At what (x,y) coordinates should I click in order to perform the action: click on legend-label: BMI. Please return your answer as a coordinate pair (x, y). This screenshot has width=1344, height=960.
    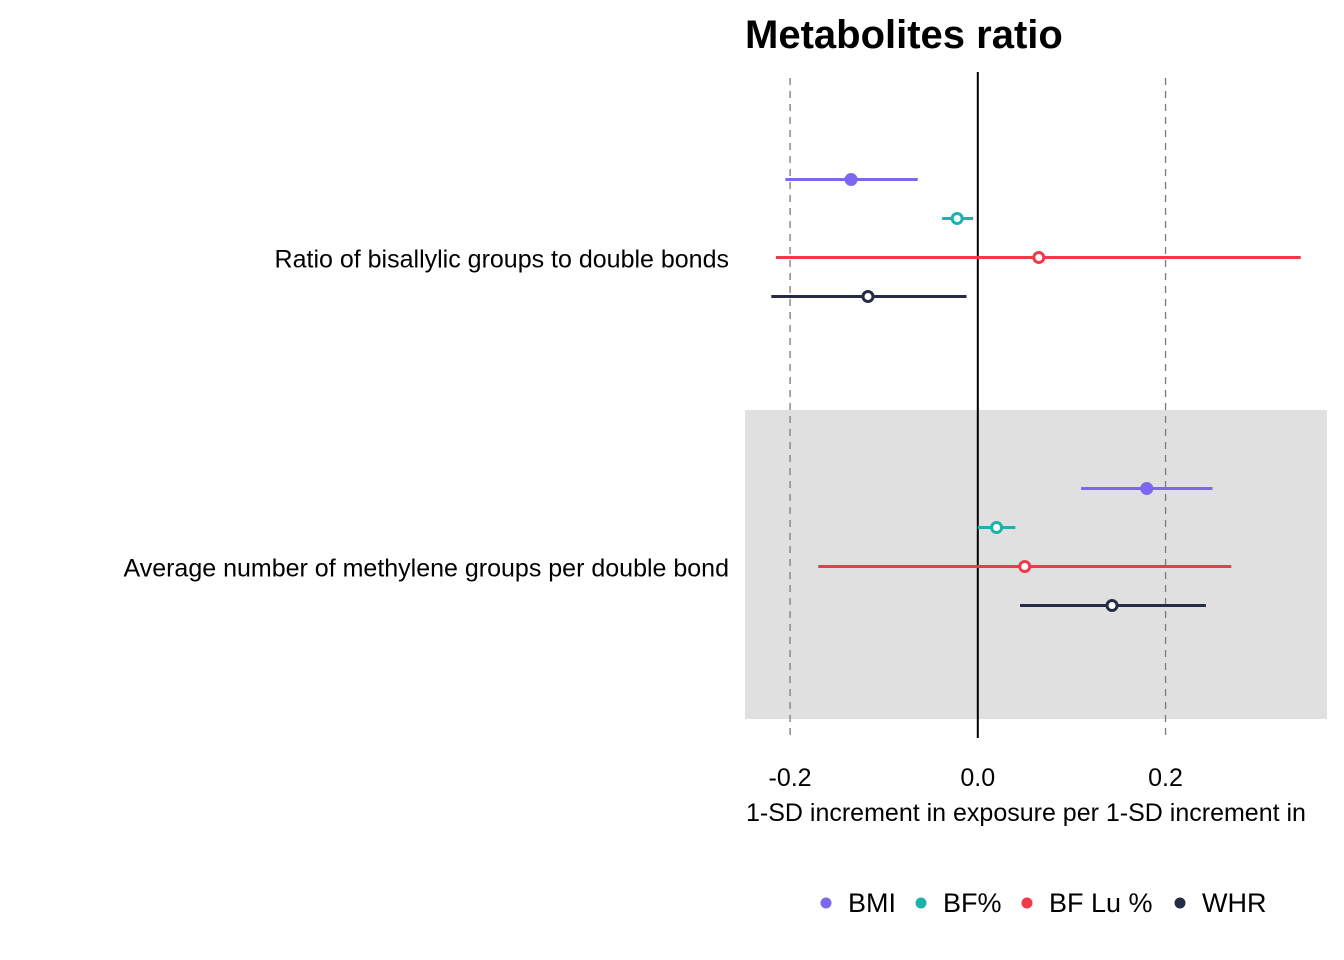
    Looking at the image, I should click on (872, 903).